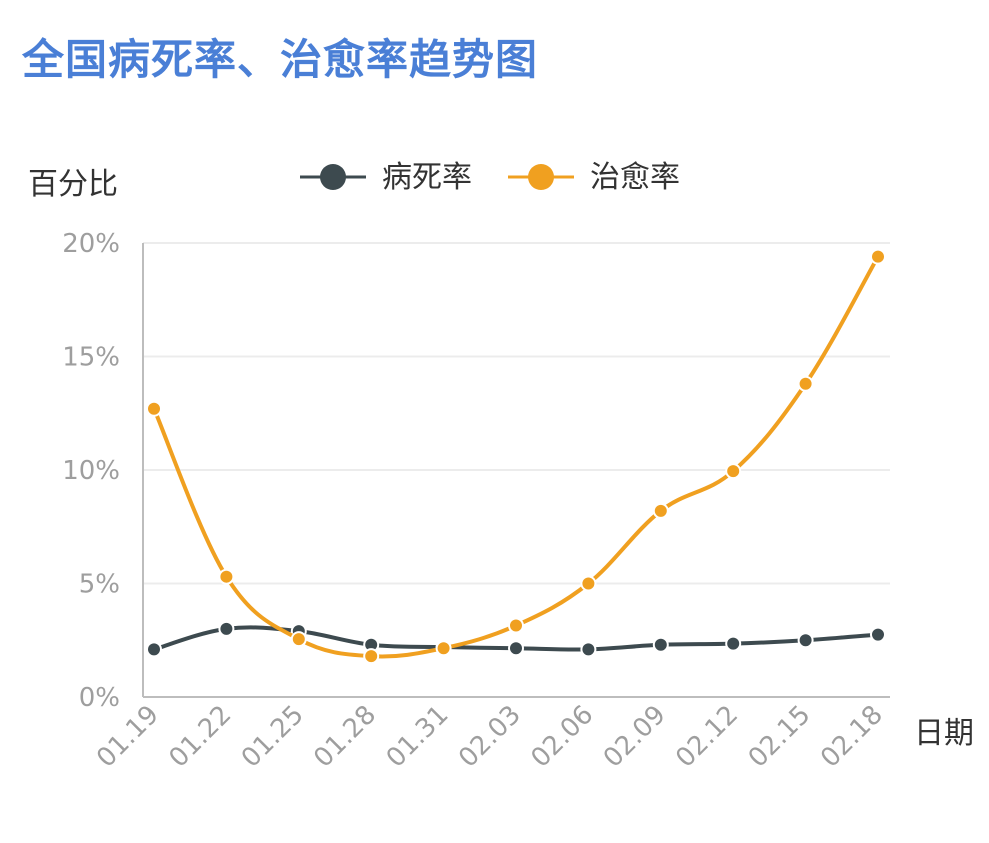  I want to click on x-tick-label: 02.18, so click(852, 737).